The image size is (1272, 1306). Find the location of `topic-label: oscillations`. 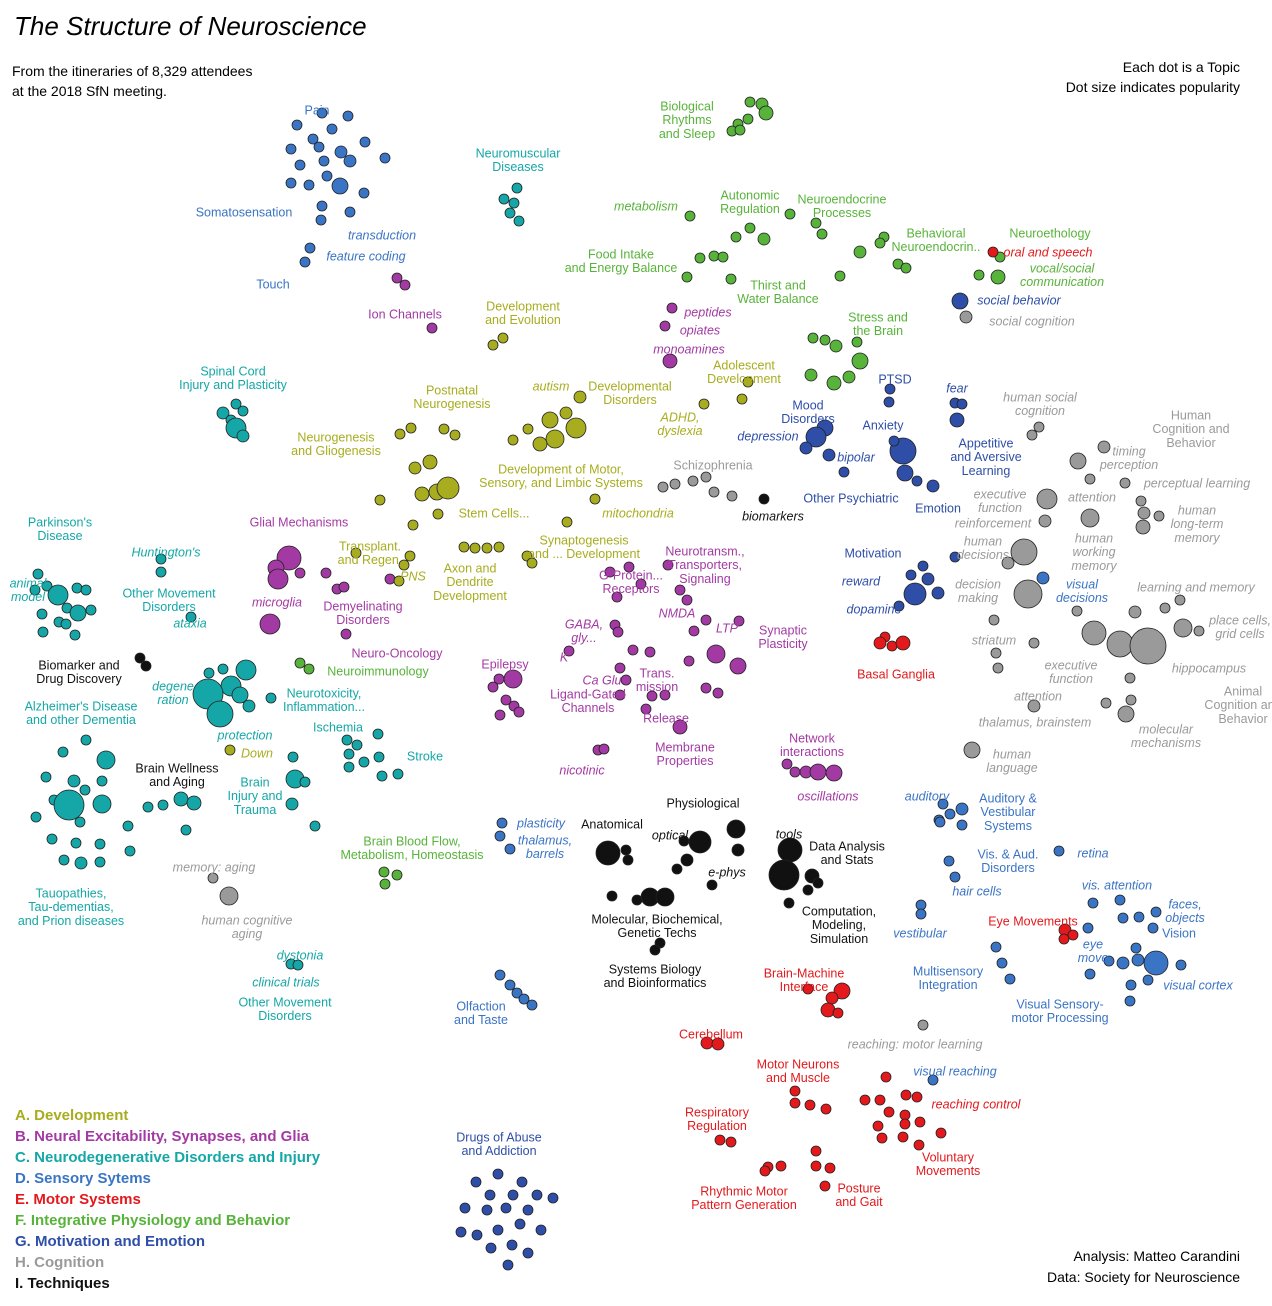

topic-label: oscillations is located at coordinates (827, 796).